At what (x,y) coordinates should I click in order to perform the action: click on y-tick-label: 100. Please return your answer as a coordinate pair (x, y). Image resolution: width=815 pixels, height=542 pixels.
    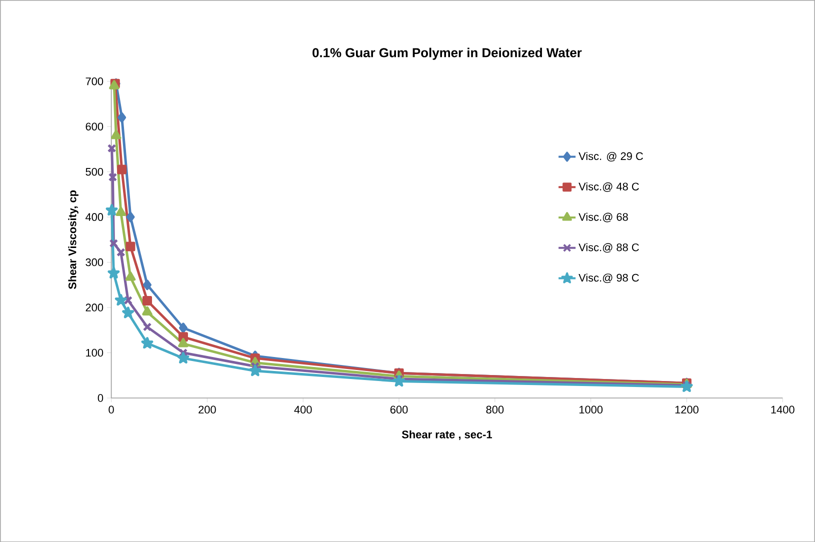
    Looking at the image, I should click on (95, 352).